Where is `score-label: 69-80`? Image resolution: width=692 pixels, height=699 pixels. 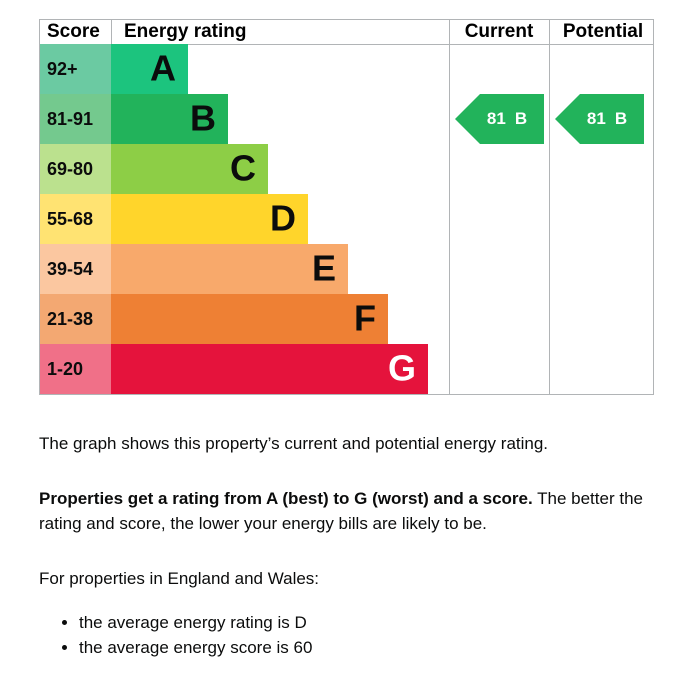
score-label: 69-80 is located at coordinates (70, 169).